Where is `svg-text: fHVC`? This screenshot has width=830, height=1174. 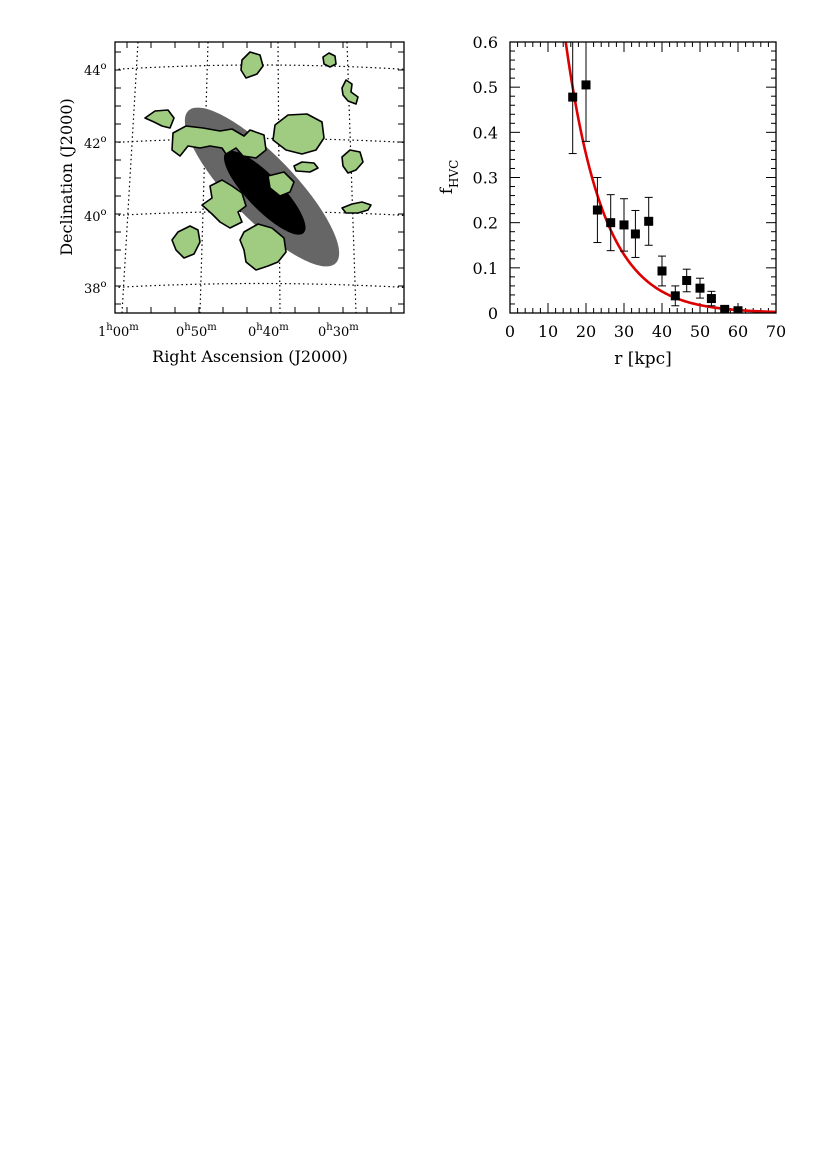 svg-text: fHVC is located at coordinates (449, 177).